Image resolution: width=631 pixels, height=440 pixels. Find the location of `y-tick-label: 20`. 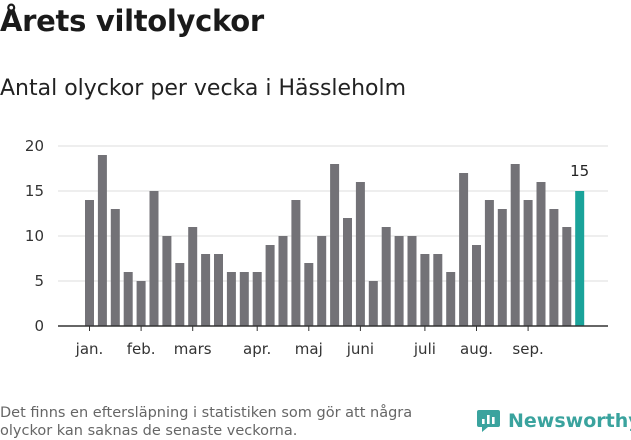

y-tick-label: 20 is located at coordinates (34, 146).